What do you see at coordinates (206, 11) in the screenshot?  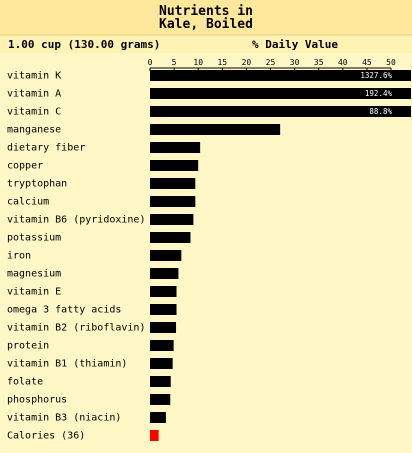 I see `chart-title-line-1: Nutrients in` at bounding box center [206, 11].